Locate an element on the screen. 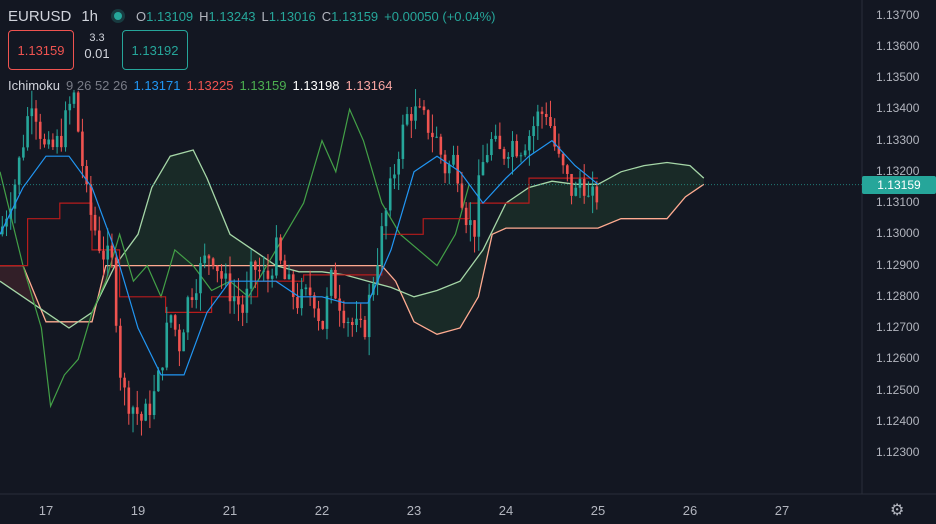 The image size is (936, 524). indicator-params: 9 26 52 26 is located at coordinates (97, 85).